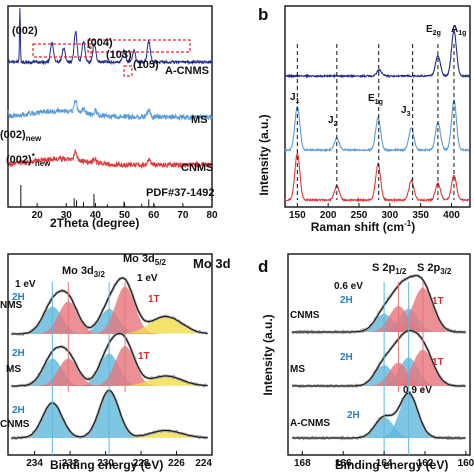 The height and width of the screenshot is (474, 474). What do you see at coordinates (147, 278) in the screenshot?
I see `label-1ev-right: 1 eV` at bounding box center [147, 278].